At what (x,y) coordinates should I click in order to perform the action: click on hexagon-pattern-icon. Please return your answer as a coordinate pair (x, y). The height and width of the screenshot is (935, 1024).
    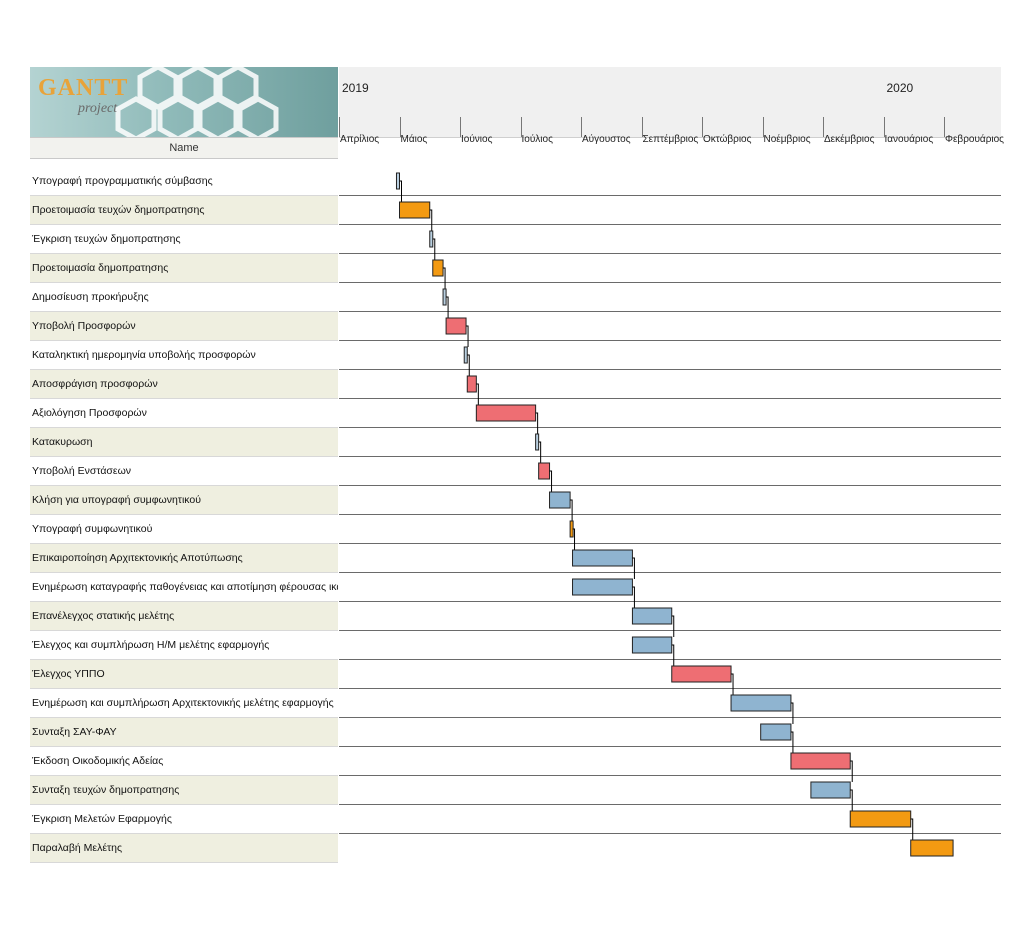
    Looking at the image, I should click on (197, 102).